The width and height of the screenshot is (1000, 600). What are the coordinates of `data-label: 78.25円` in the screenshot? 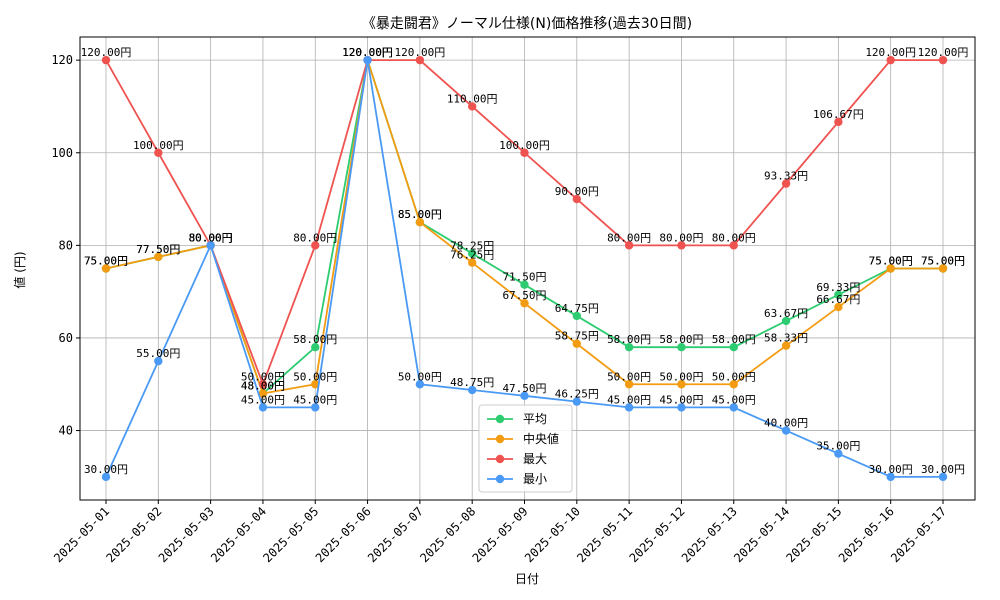 It's located at (472, 245).